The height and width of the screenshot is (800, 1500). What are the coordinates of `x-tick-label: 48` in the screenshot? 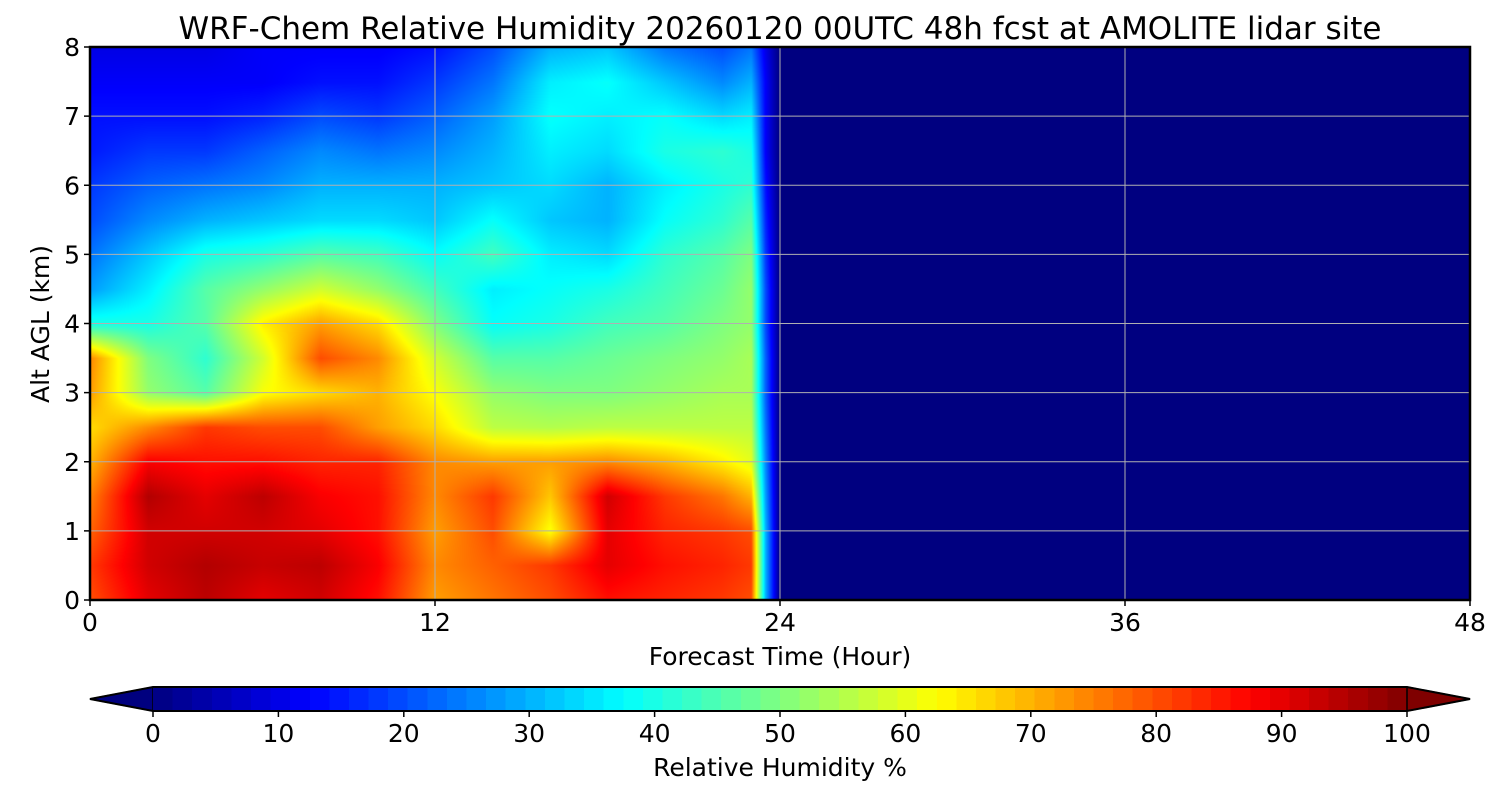 It's located at (1470, 622).